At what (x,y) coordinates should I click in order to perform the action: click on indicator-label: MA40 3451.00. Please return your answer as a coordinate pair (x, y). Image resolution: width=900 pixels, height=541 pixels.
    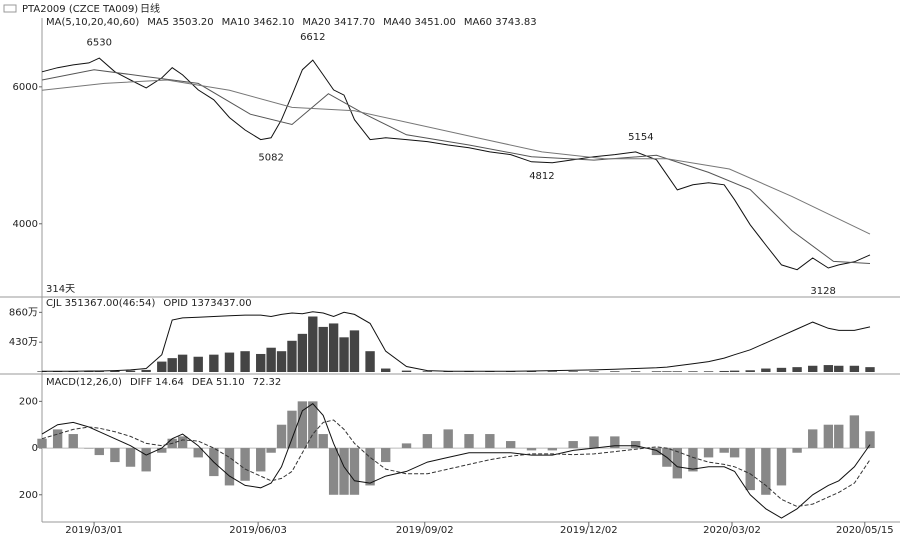
    Looking at the image, I should click on (419, 22).